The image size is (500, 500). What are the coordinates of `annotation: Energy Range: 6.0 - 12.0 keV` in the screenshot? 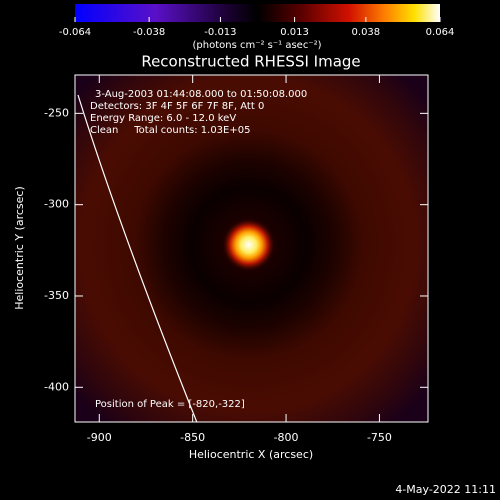 It's located at (163, 118).